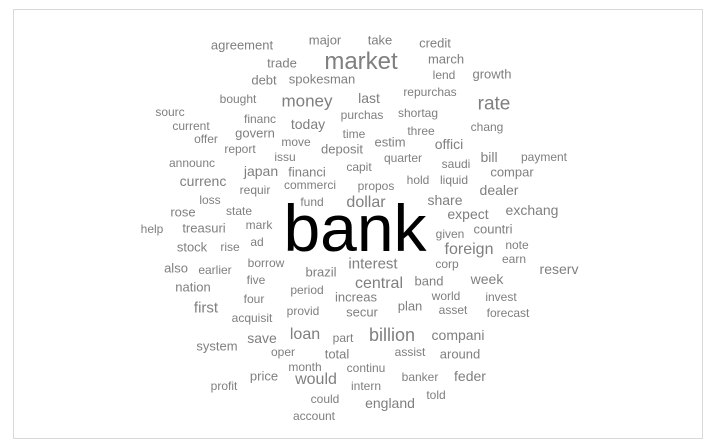  Describe the element at coordinates (170, 112) in the screenshot. I see `cloud-word-sourc: sourc` at that location.